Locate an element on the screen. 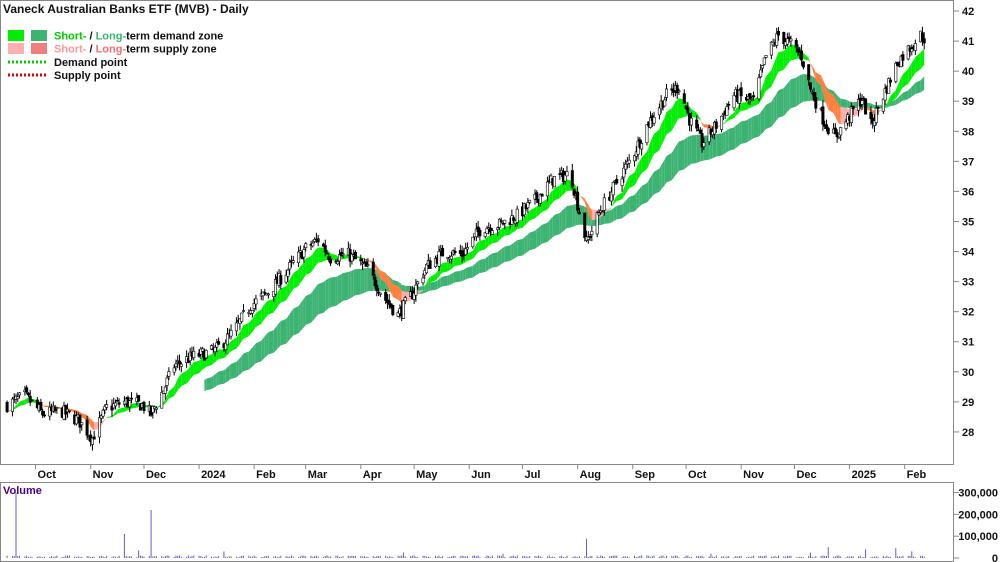 This screenshot has height=562, width=1000. legend-long-demand-swatch is located at coordinates (39, 35).